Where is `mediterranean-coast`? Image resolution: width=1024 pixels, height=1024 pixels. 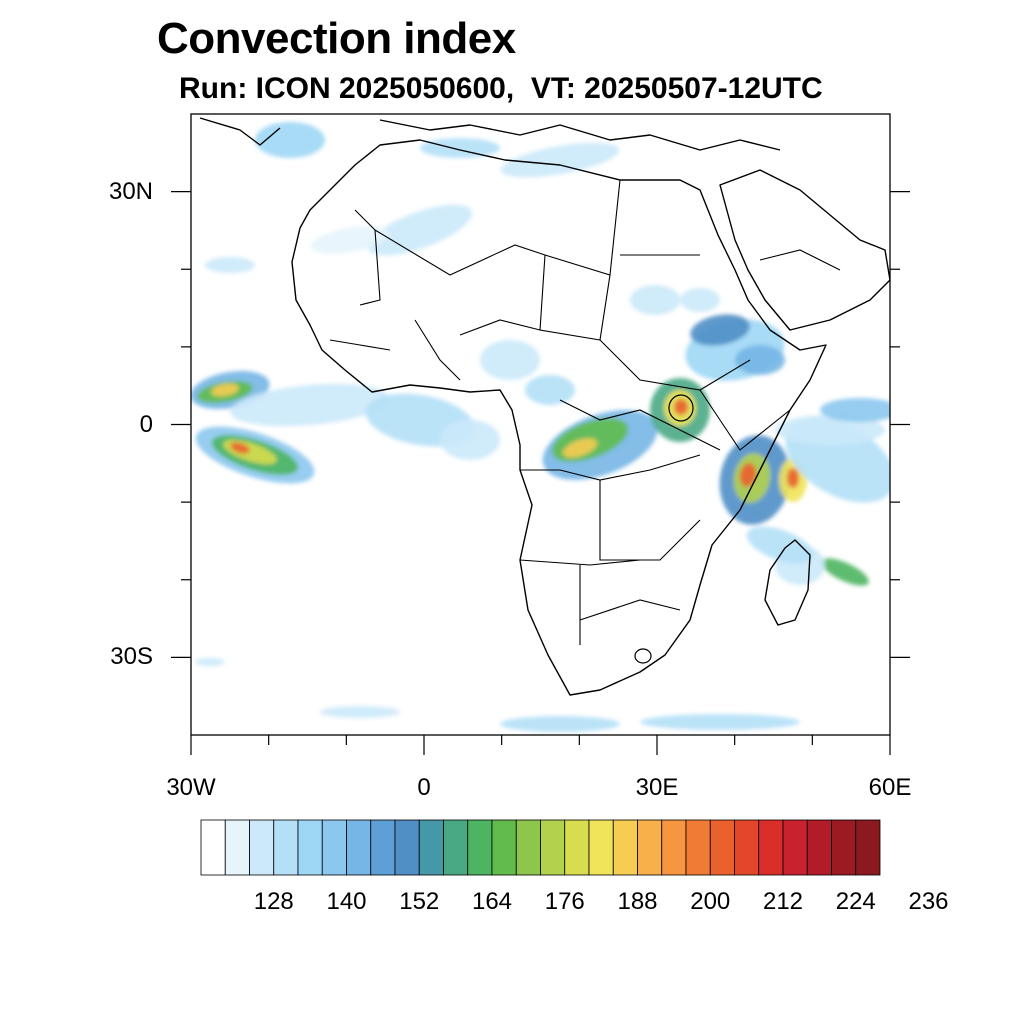
mediterranean-coast is located at coordinates (580, 135).